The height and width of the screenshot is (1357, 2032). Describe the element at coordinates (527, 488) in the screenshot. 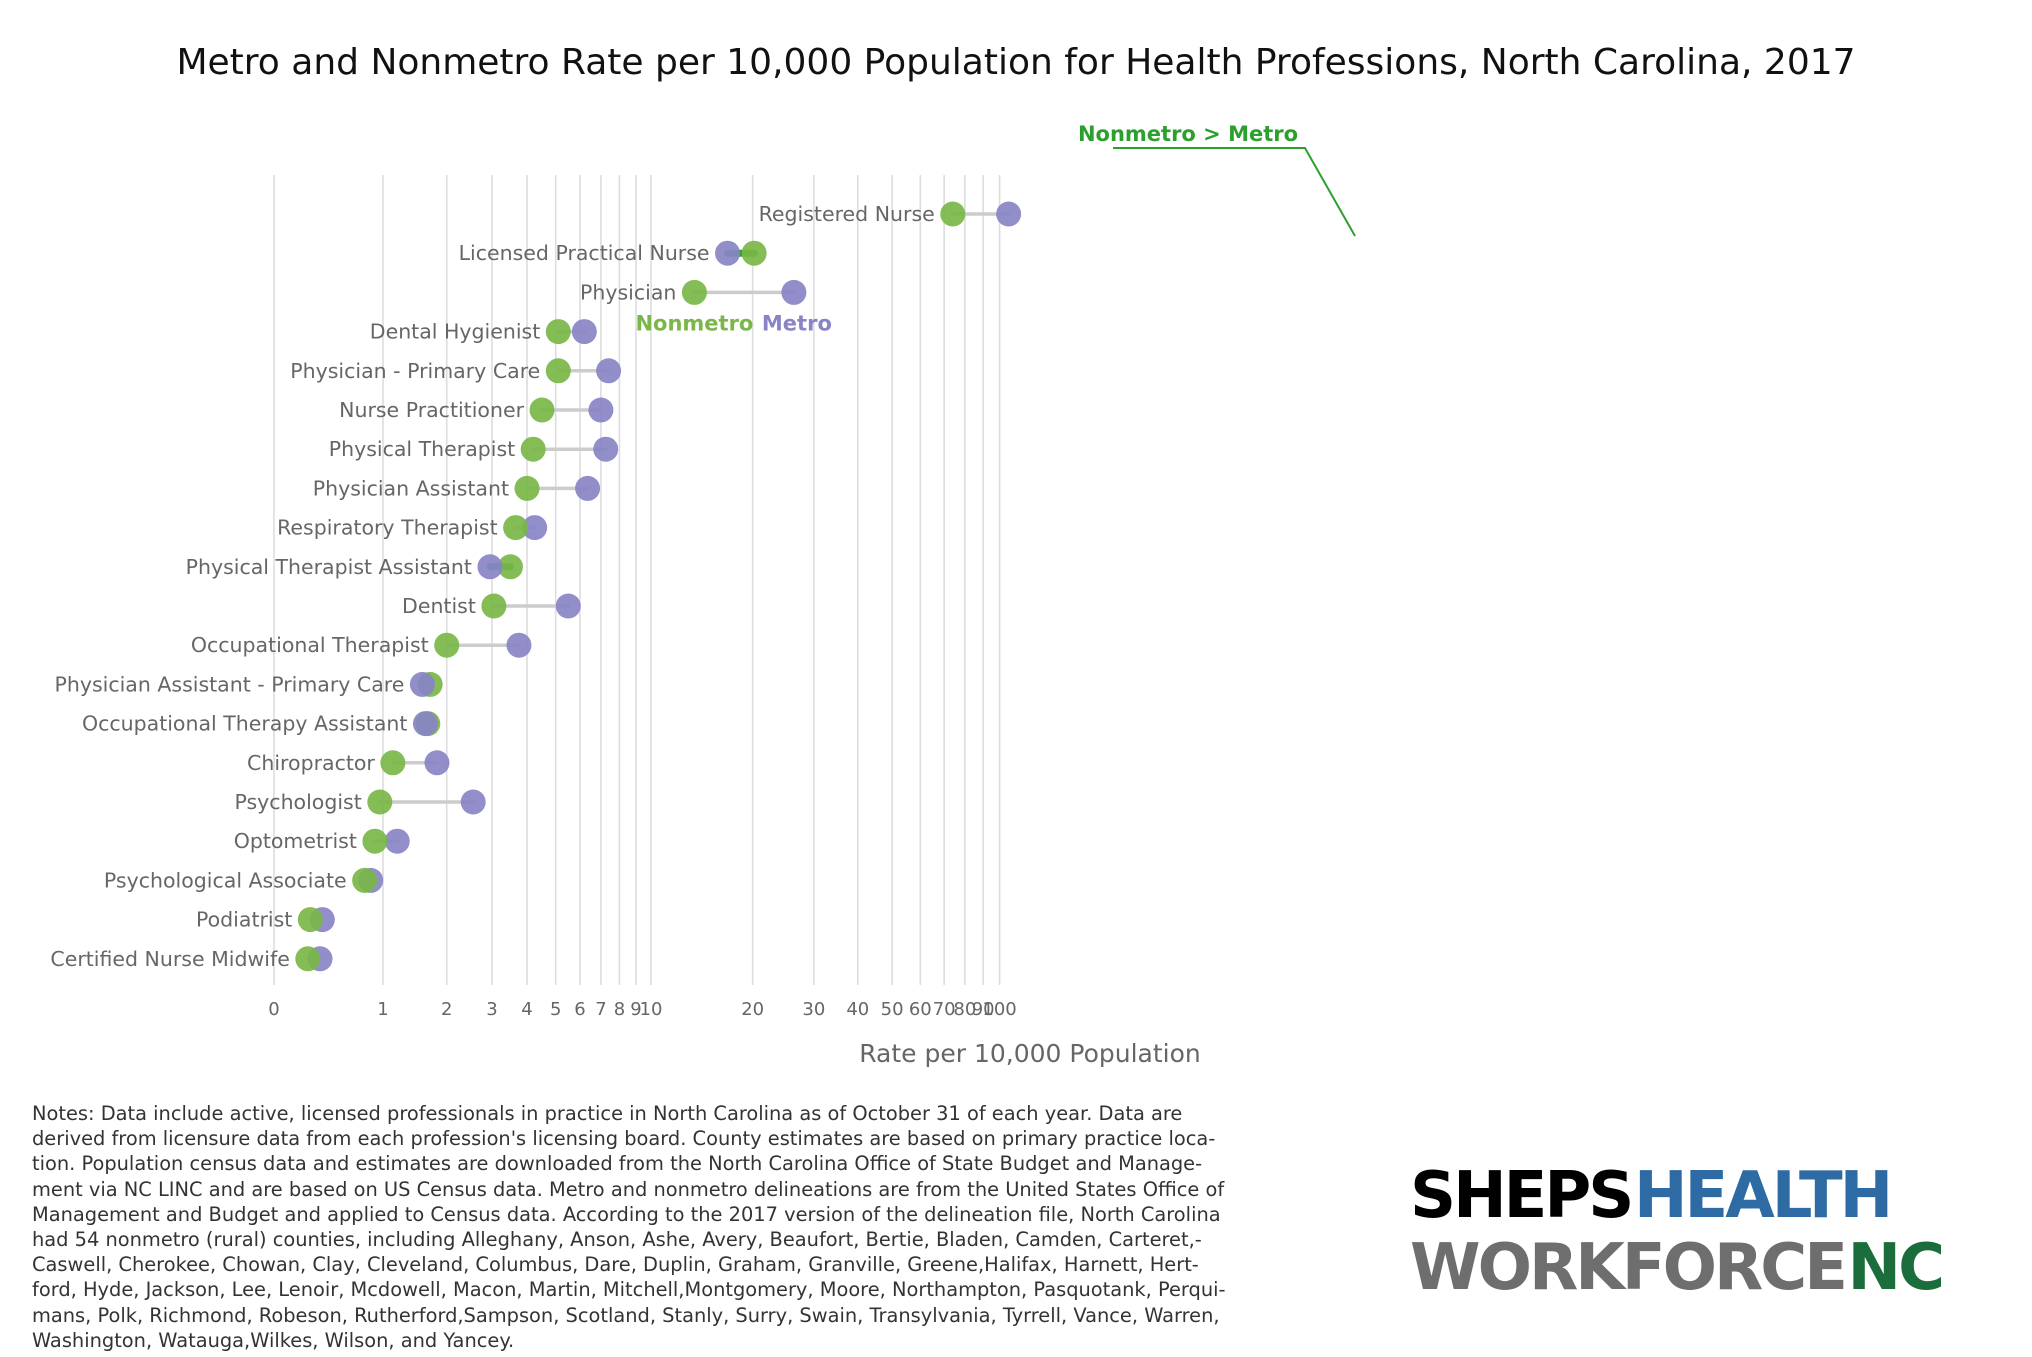

I see `nonmetro-point-physician-assistant` at that location.